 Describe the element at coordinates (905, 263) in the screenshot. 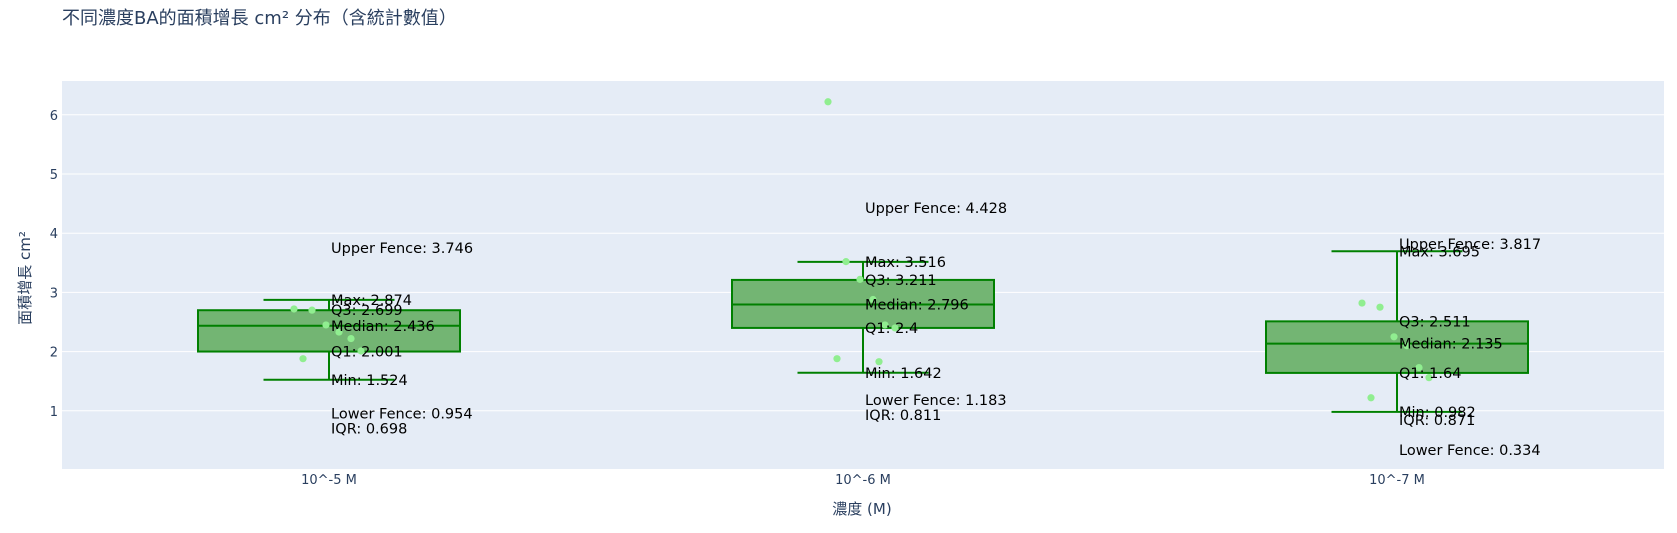

I see `stat-annotation: Max: 3.516` at that location.